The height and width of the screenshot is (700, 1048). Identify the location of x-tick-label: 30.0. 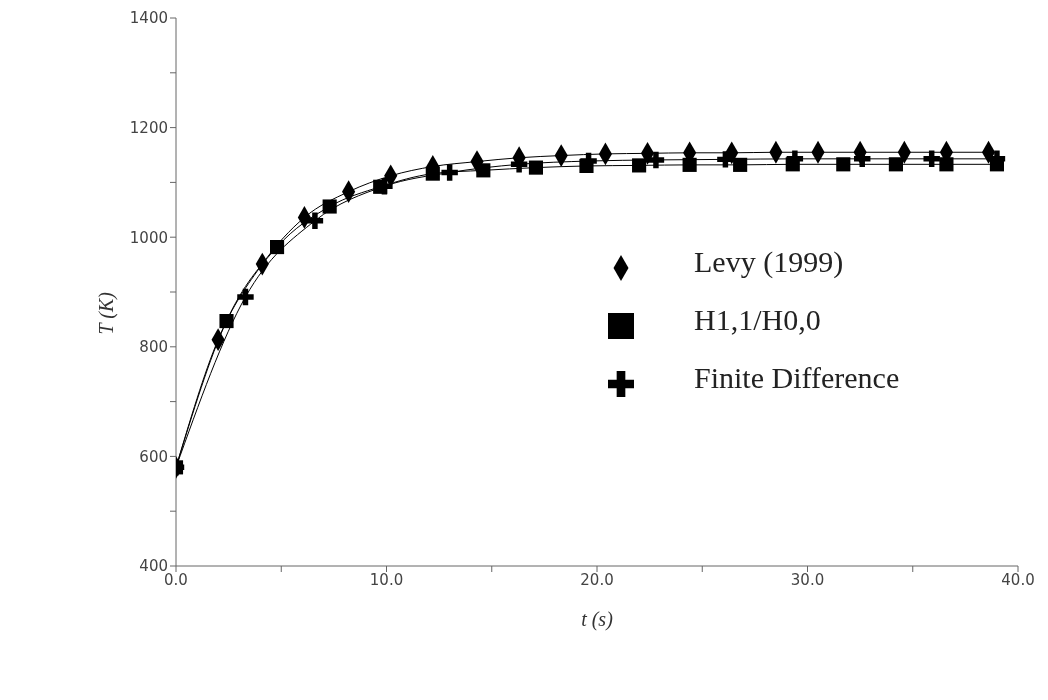
(807, 579).